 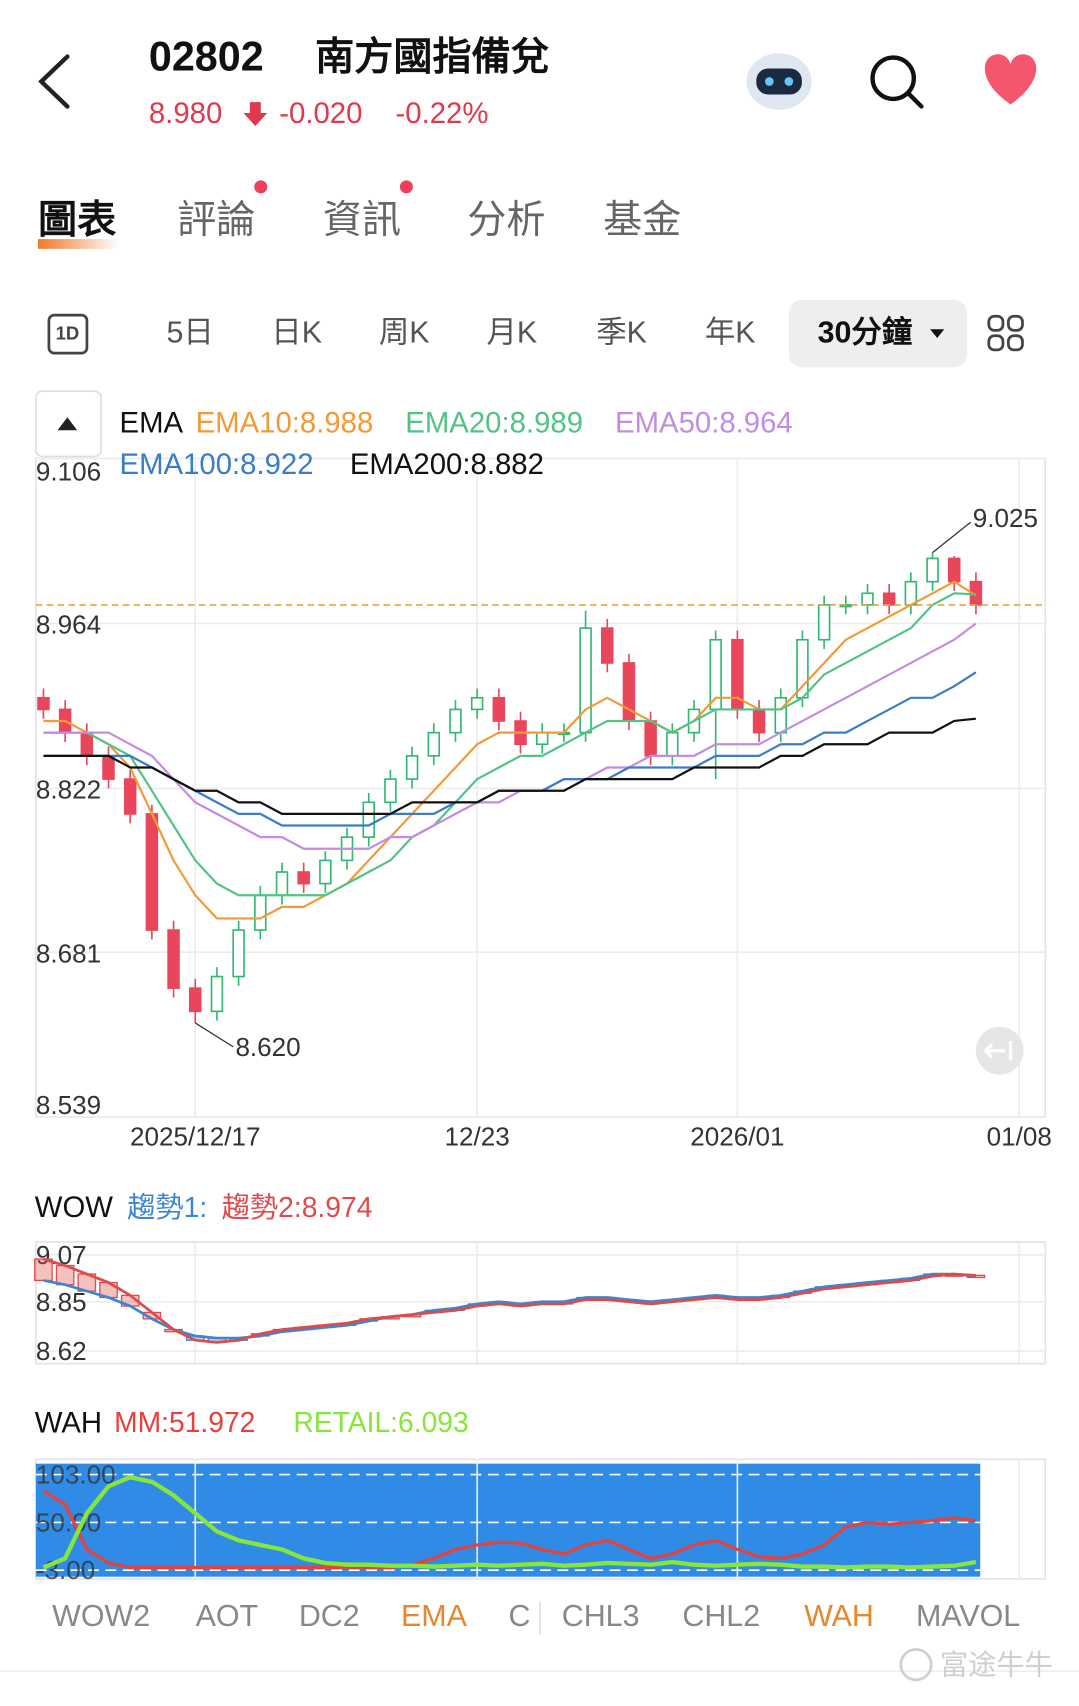 I want to click on period-option: 30分鐘, so click(x=865, y=332).